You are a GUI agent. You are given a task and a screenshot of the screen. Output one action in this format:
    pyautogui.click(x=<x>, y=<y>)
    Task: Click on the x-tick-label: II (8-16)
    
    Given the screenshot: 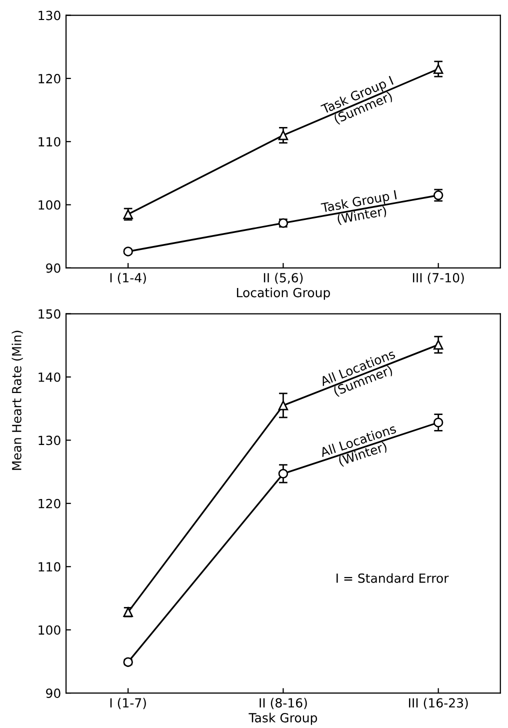 What is the action you would take?
    pyautogui.click(x=283, y=704)
    